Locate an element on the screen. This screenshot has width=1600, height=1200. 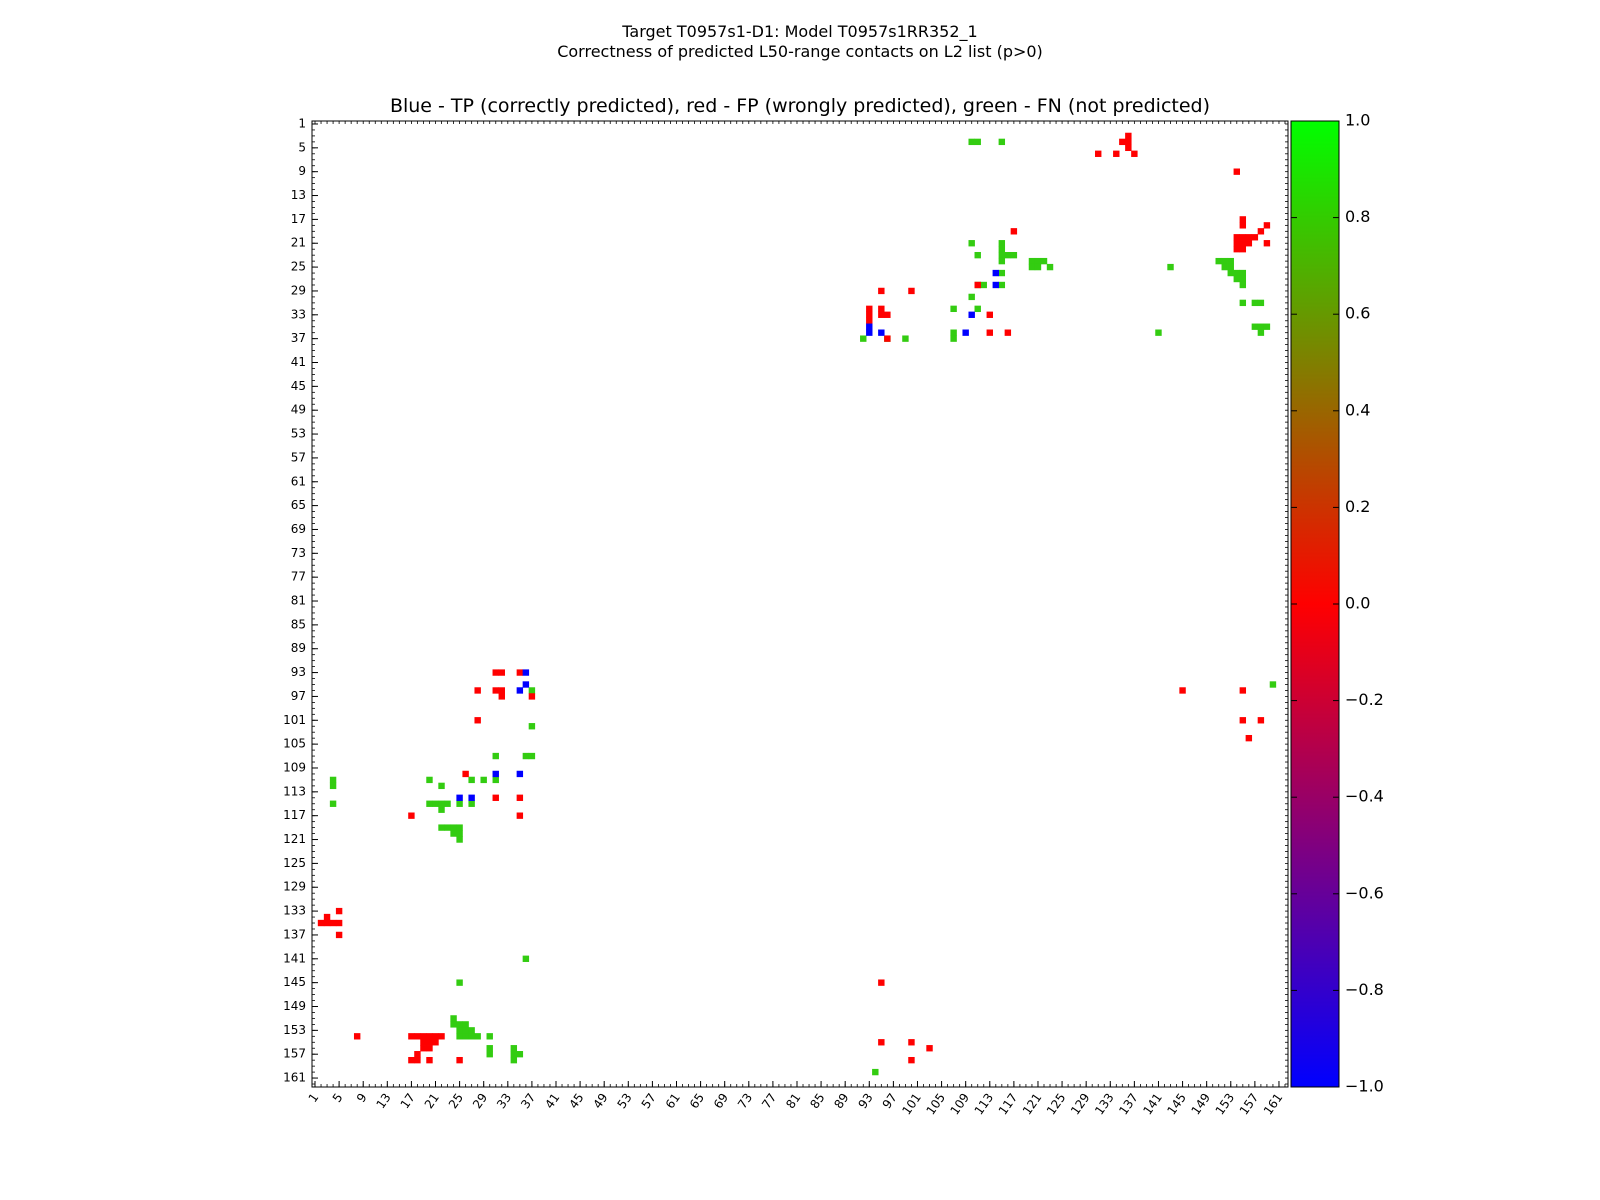
y-tick-label: 109 is located at coordinates (294, 767).